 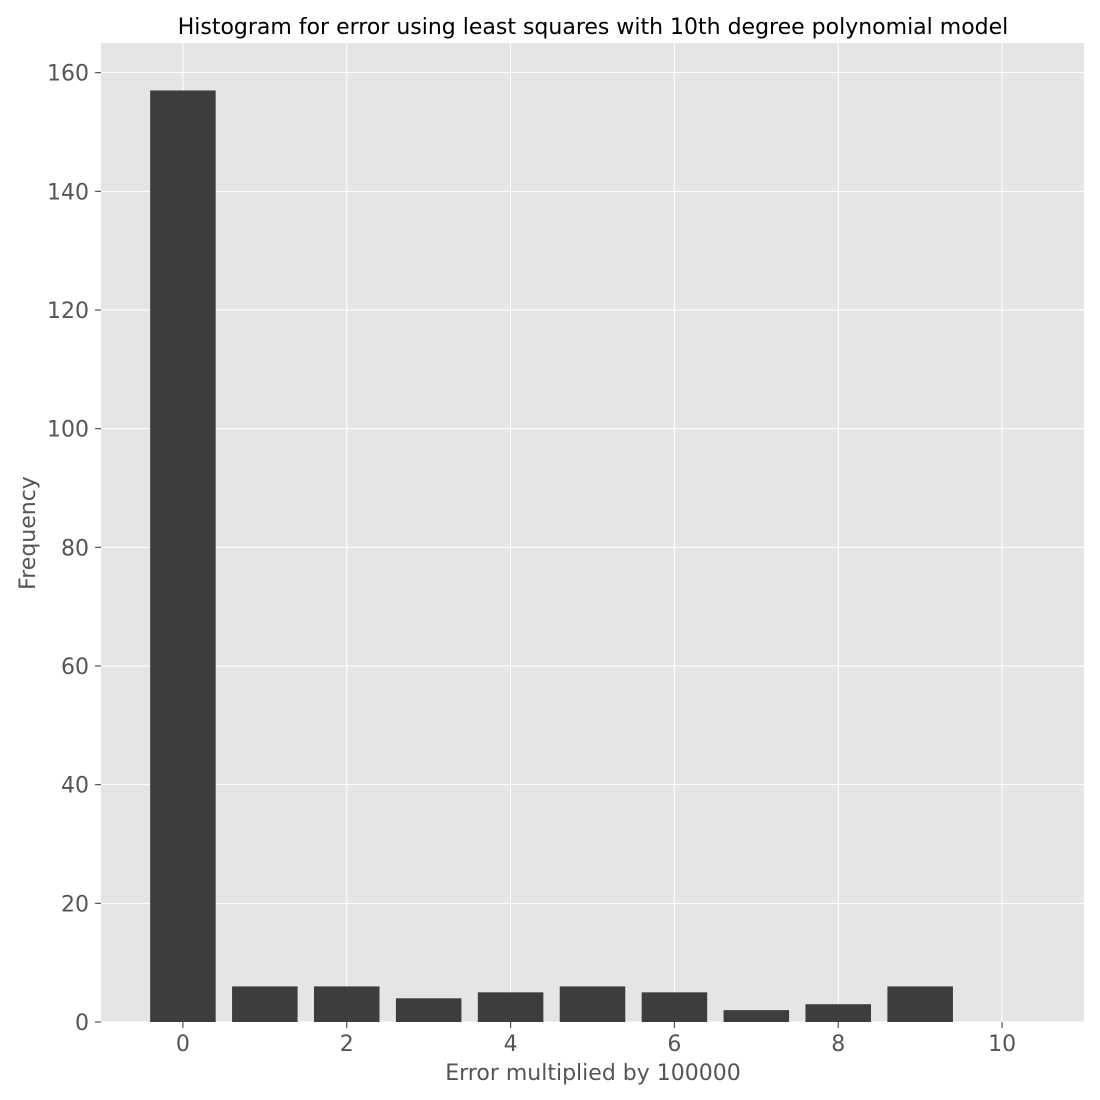 What do you see at coordinates (674, 1044) in the screenshot?
I see `x-tick-label: 6` at bounding box center [674, 1044].